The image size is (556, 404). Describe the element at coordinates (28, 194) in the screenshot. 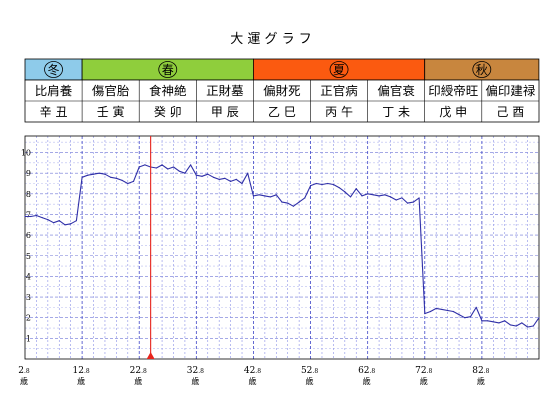

I see `y-tick-label: 8` at that location.